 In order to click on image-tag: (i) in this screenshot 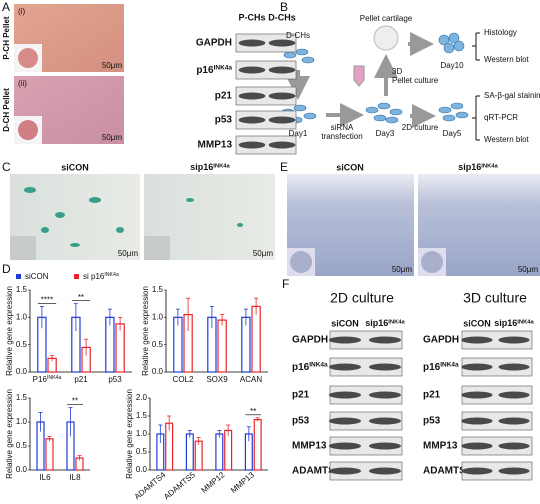, I will do `click(21, 11)`.